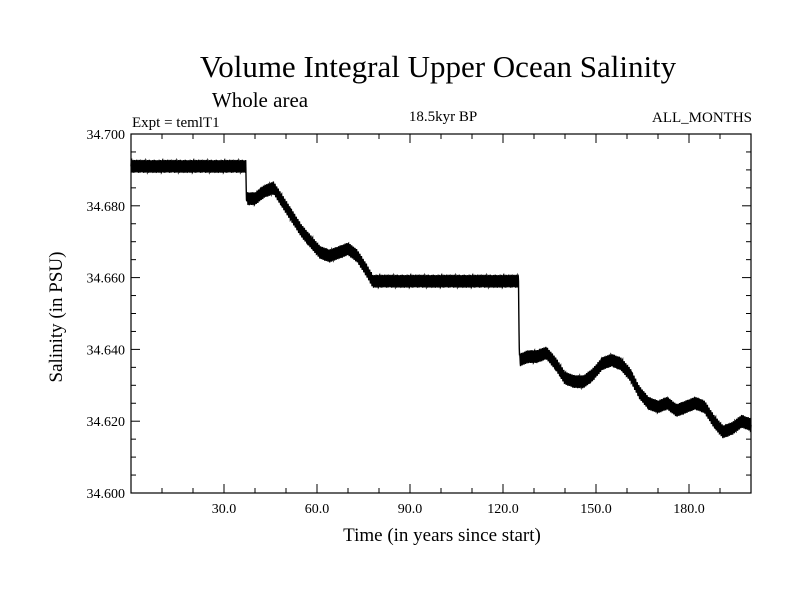  I want to click on y-tick-label: 34.680, so click(106, 207).